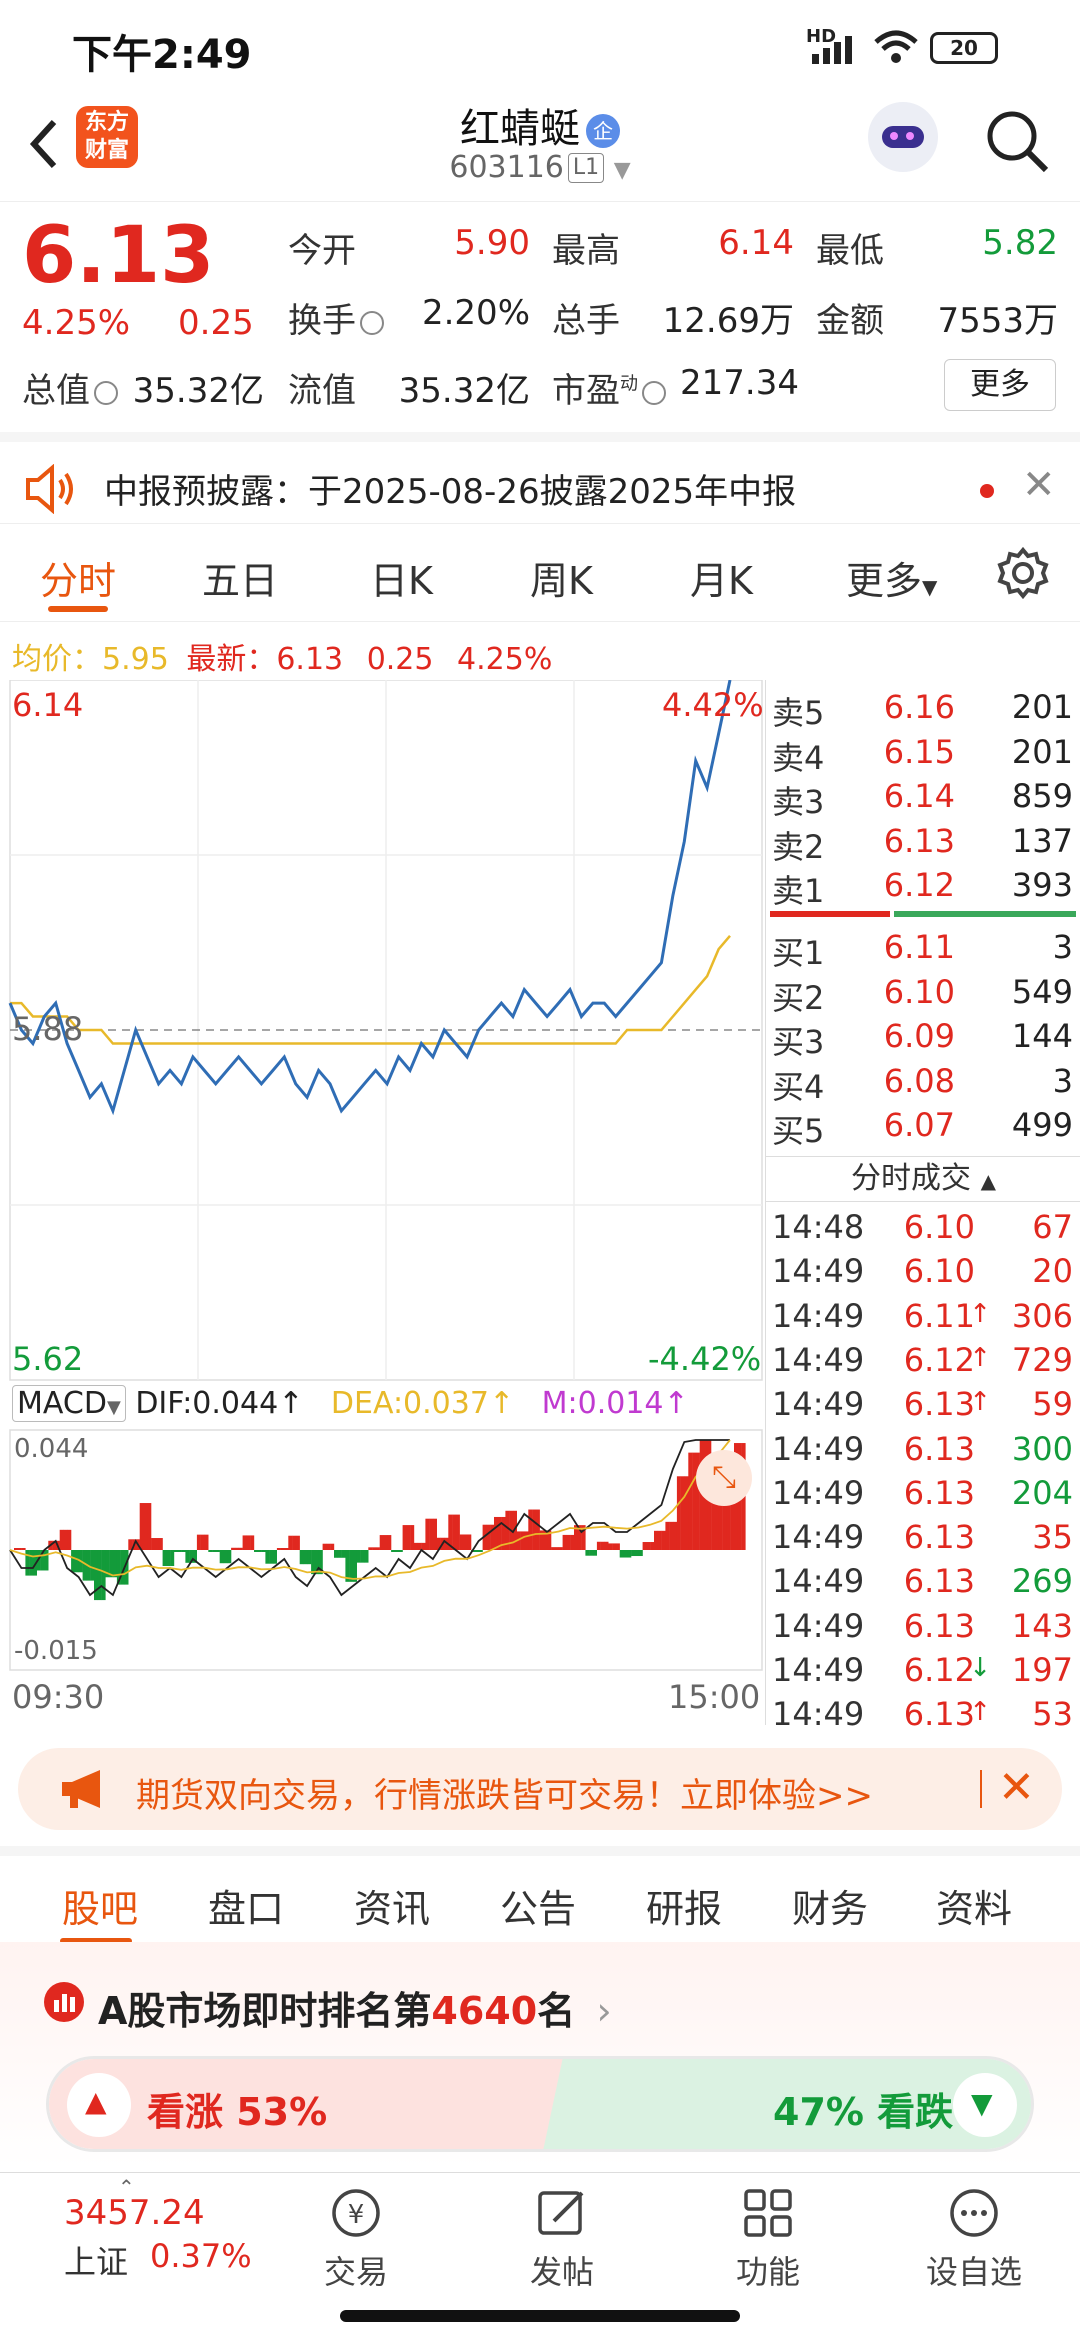  Describe the element at coordinates (100, 1909) in the screenshot. I see `tab-guba: 股吧` at that location.